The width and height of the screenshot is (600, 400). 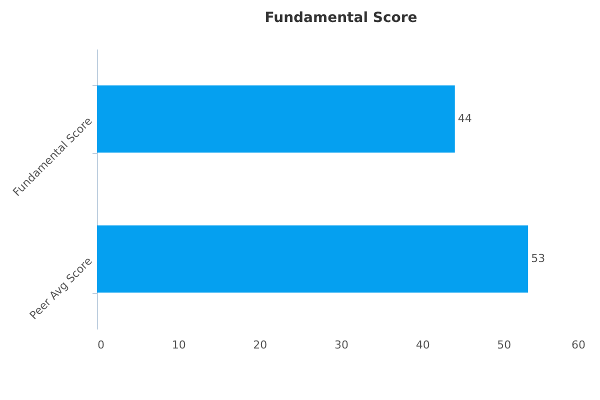 I want to click on data-label: 44, so click(x=465, y=118).